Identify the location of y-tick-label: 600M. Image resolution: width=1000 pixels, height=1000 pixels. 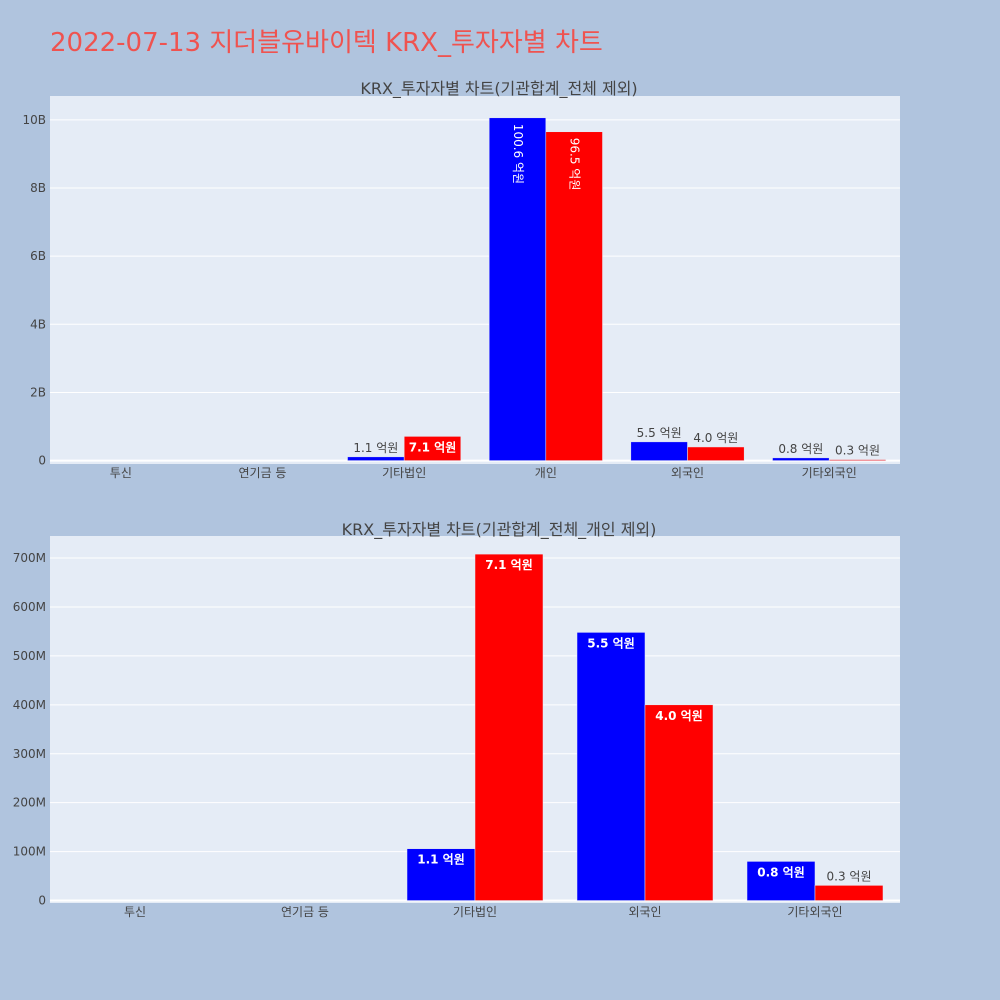
(29, 607).